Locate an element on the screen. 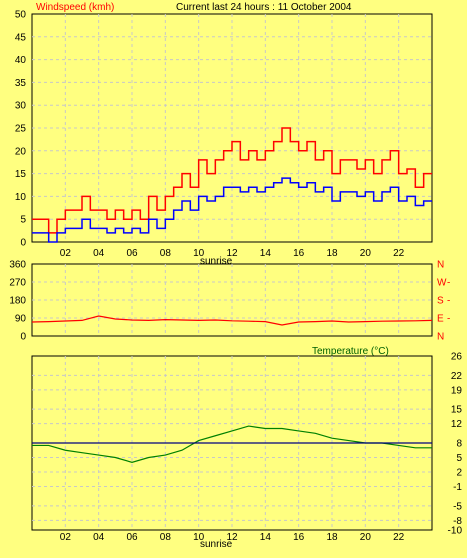 Image resolution: width=467 pixels, height=558 pixels. y-tick-label: 20 is located at coordinates (21, 151).